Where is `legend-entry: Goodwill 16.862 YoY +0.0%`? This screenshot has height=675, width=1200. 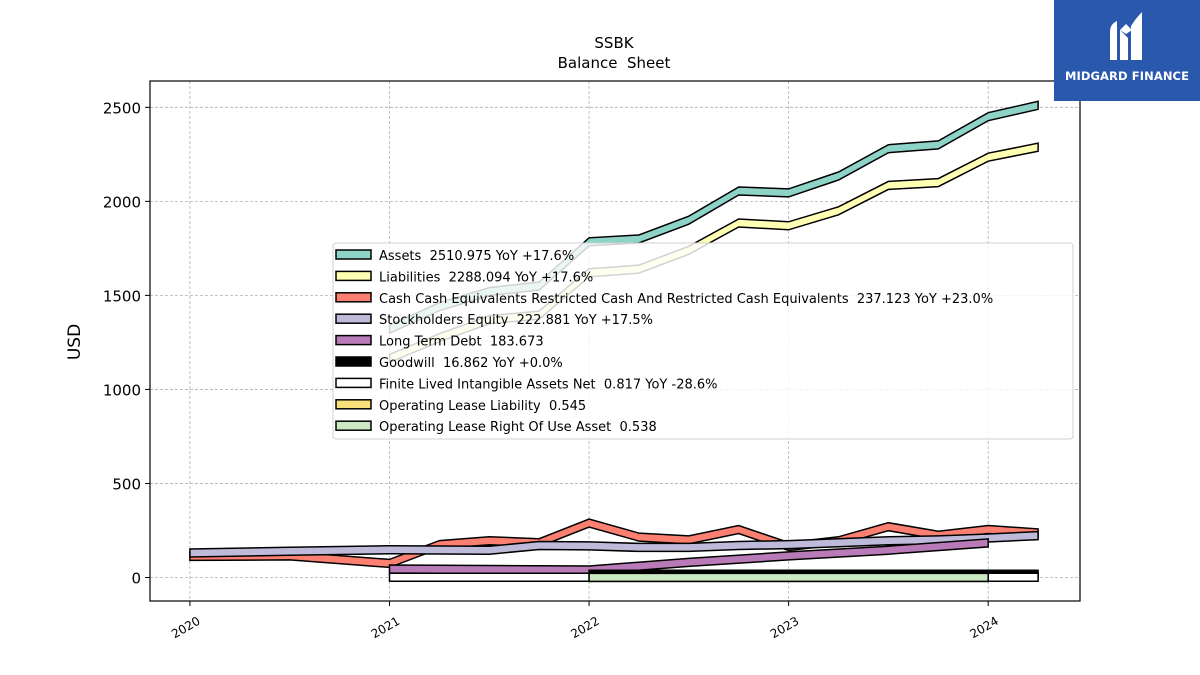
legend-entry: Goodwill 16.862 YoY +0.0% is located at coordinates (471, 363).